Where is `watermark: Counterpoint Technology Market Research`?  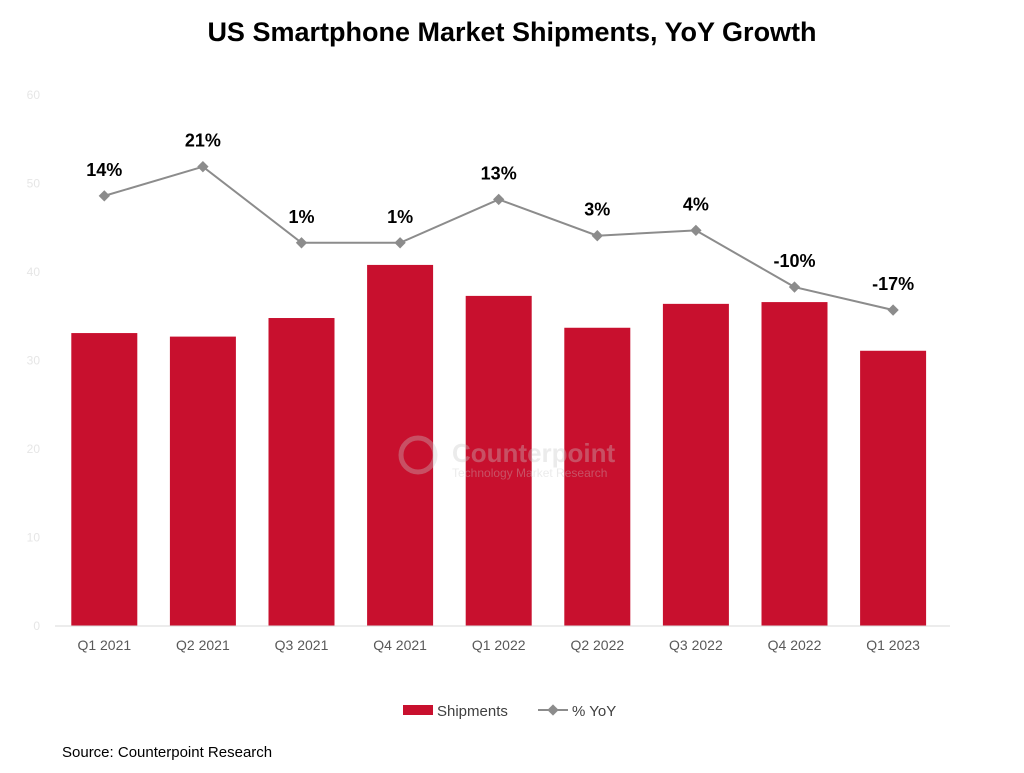
watermark: Counterpoint Technology Market Research is located at coordinates (507, 457).